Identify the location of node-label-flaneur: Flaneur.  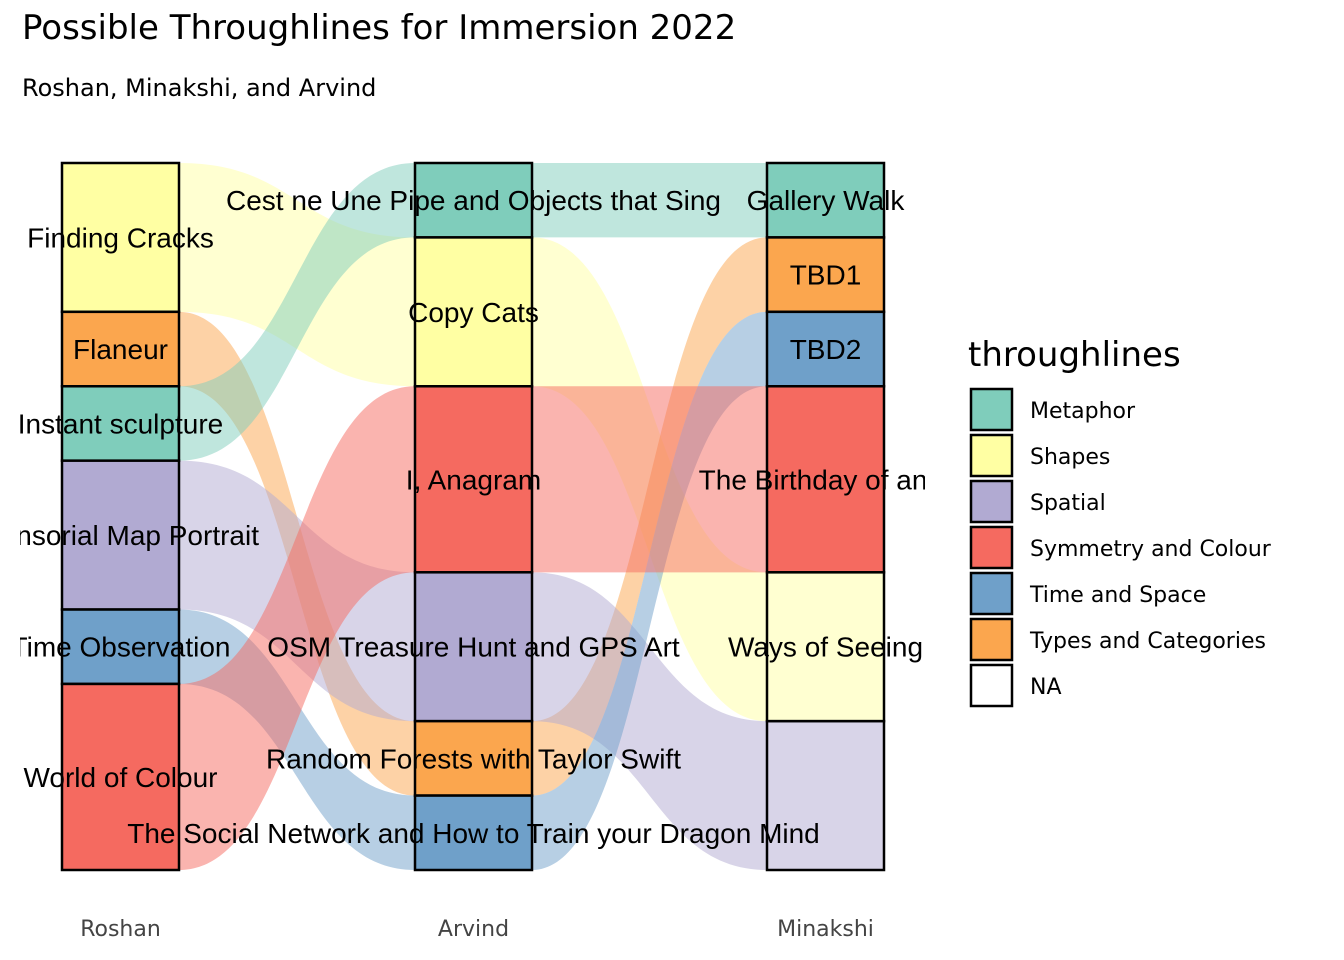
(120, 349).